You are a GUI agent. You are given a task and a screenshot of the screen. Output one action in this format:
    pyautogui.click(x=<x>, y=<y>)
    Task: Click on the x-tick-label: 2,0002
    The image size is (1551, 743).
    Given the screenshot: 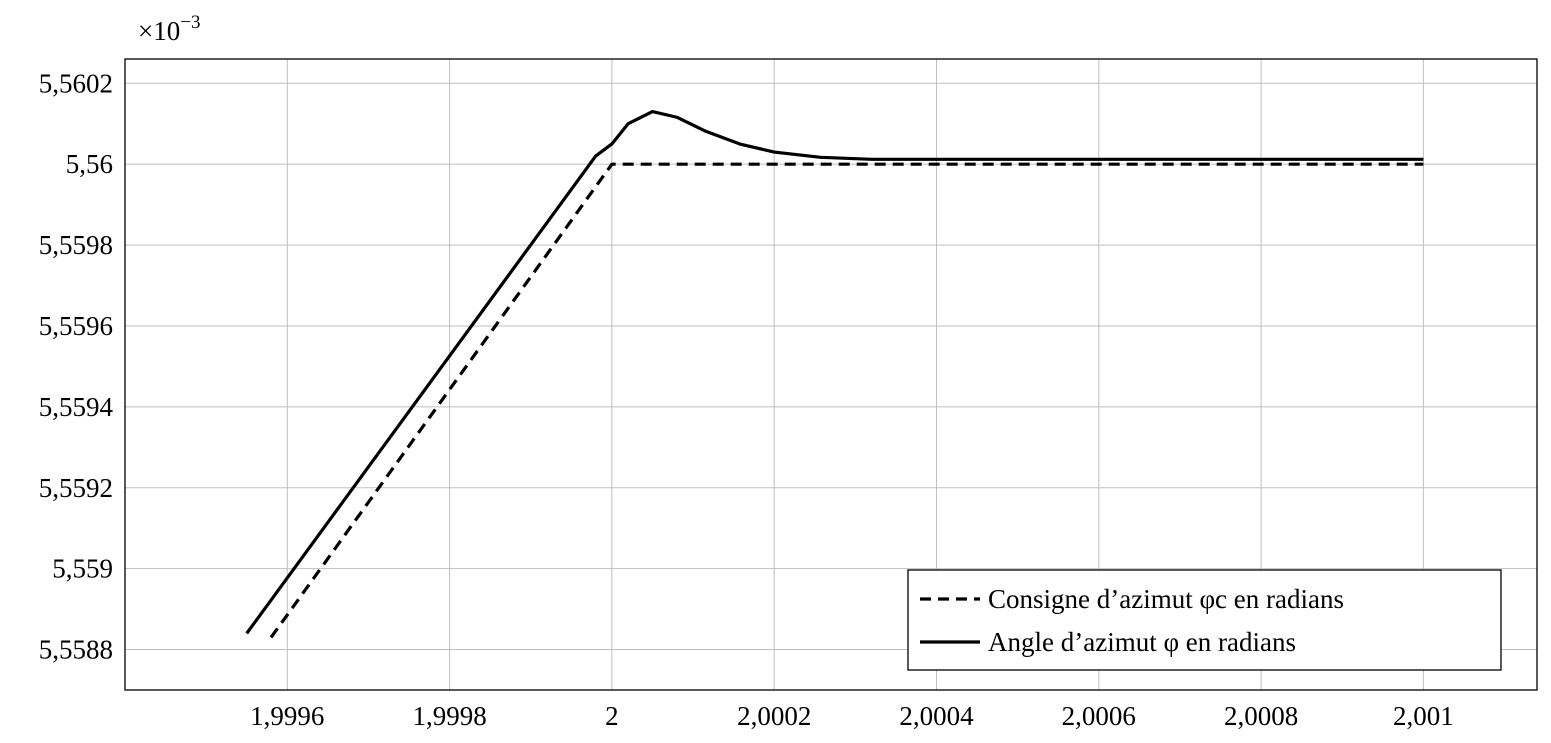 What is the action you would take?
    pyautogui.click(x=774, y=716)
    